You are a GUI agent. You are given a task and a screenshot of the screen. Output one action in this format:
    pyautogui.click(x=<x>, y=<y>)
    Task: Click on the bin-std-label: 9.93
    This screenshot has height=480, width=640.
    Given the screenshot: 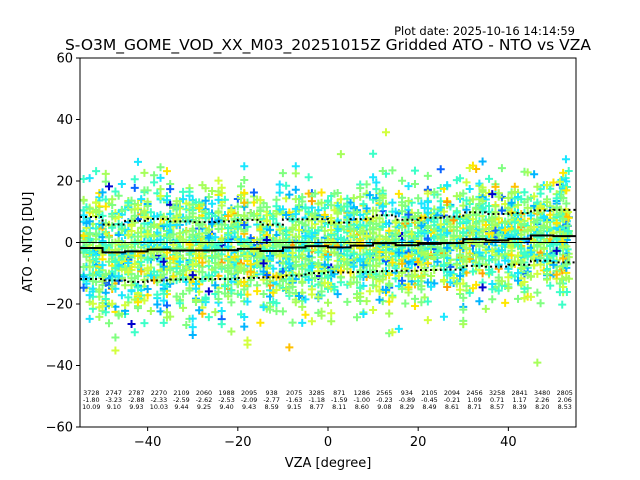 What is the action you would take?
    pyautogui.click(x=136, y=407)
    